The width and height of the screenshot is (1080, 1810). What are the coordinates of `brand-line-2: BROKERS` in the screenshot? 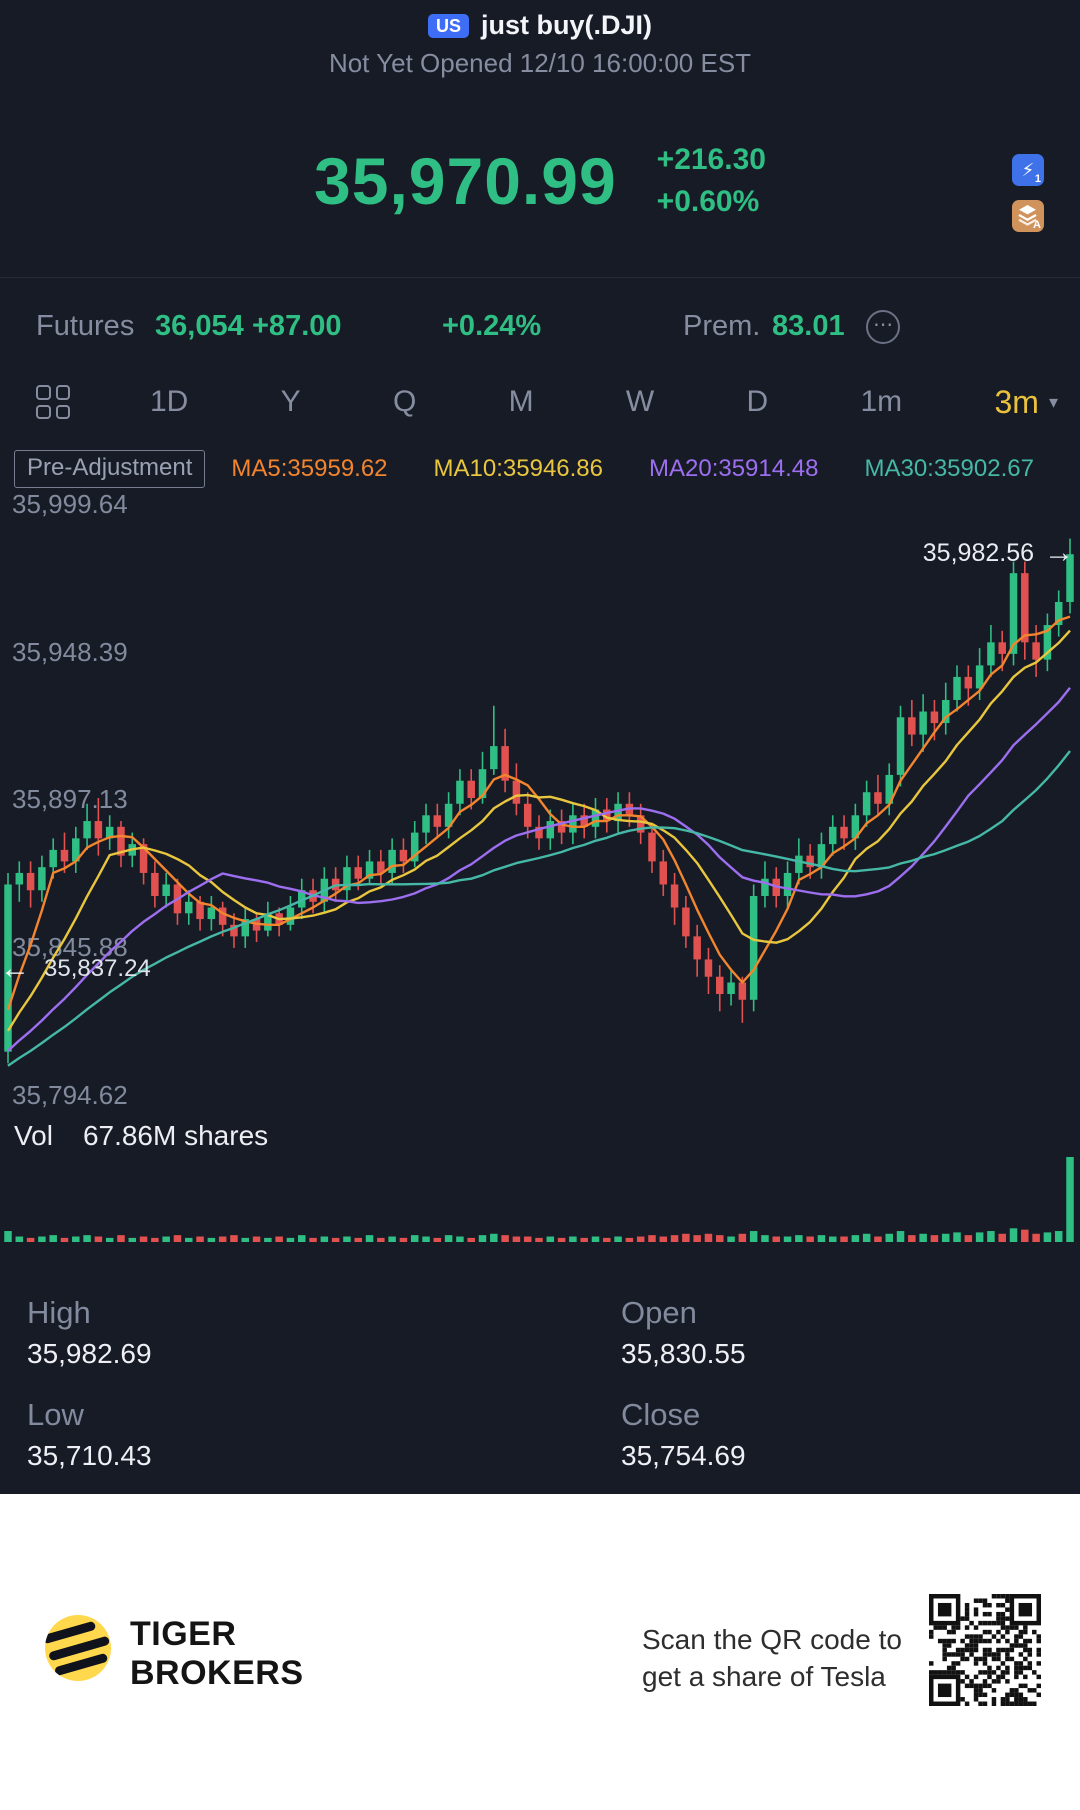 It's located at (217, 1673).